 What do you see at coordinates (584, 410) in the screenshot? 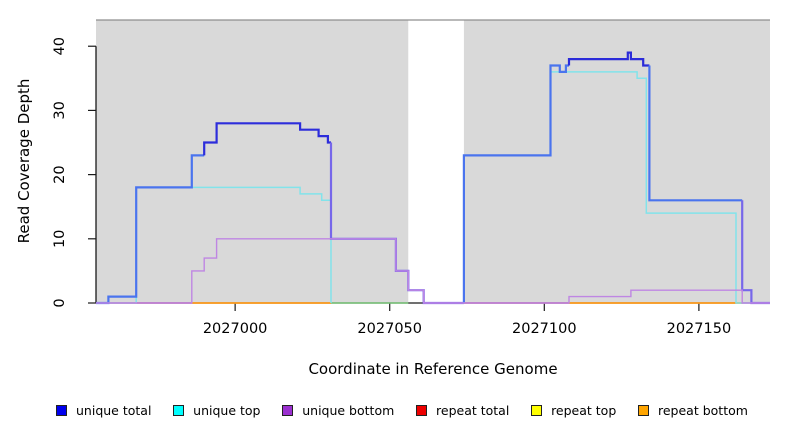
I see `legend-label: repeat top` at bounding box center [584, 410].